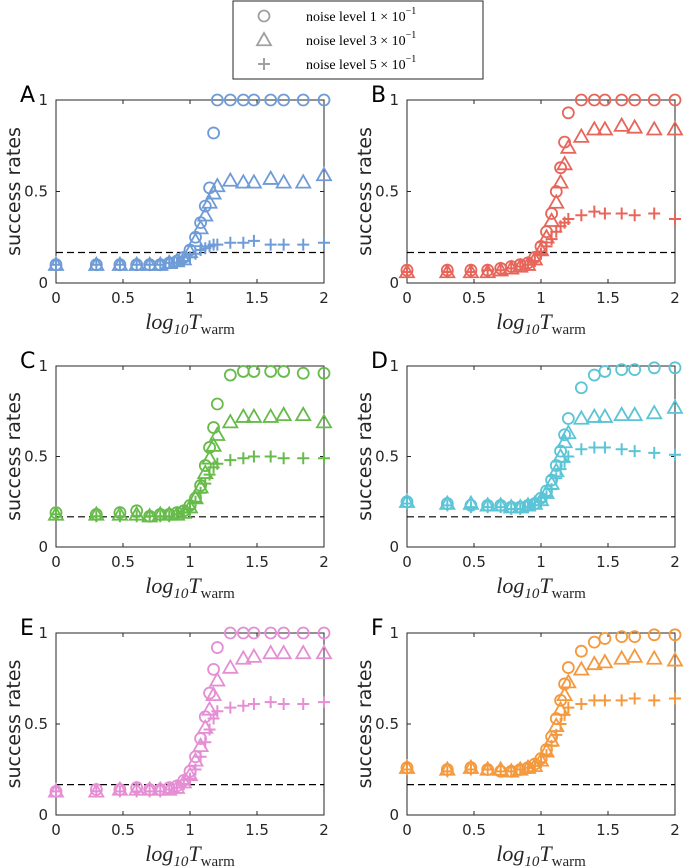 The image size is (685, 868). Describe the element at coordinates (379, 361) in the screenshot. I see `panel-letter: D` at that location.